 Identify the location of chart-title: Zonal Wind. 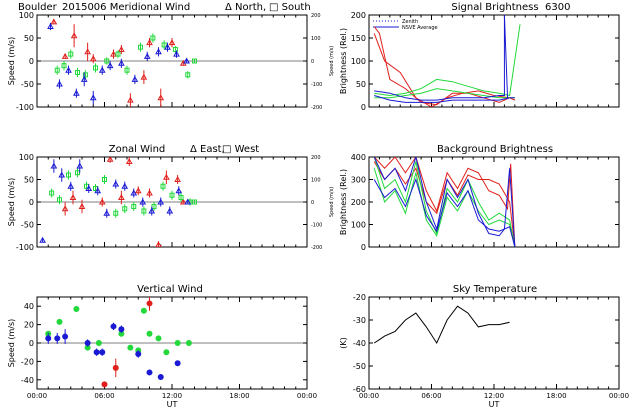
(137, 149).